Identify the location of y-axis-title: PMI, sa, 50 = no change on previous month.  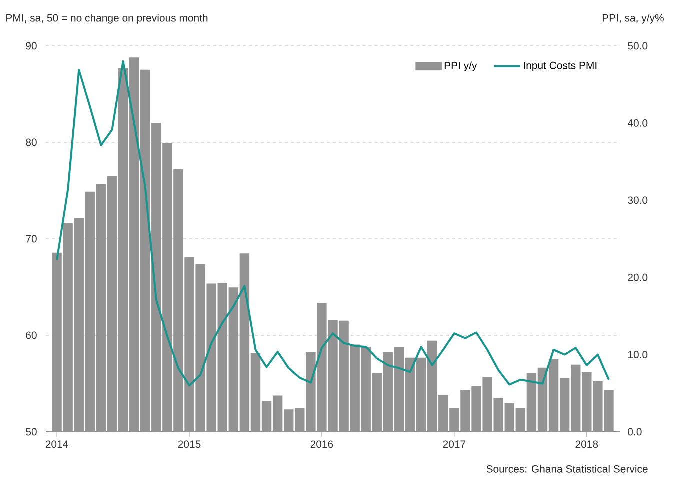
(107, 19).